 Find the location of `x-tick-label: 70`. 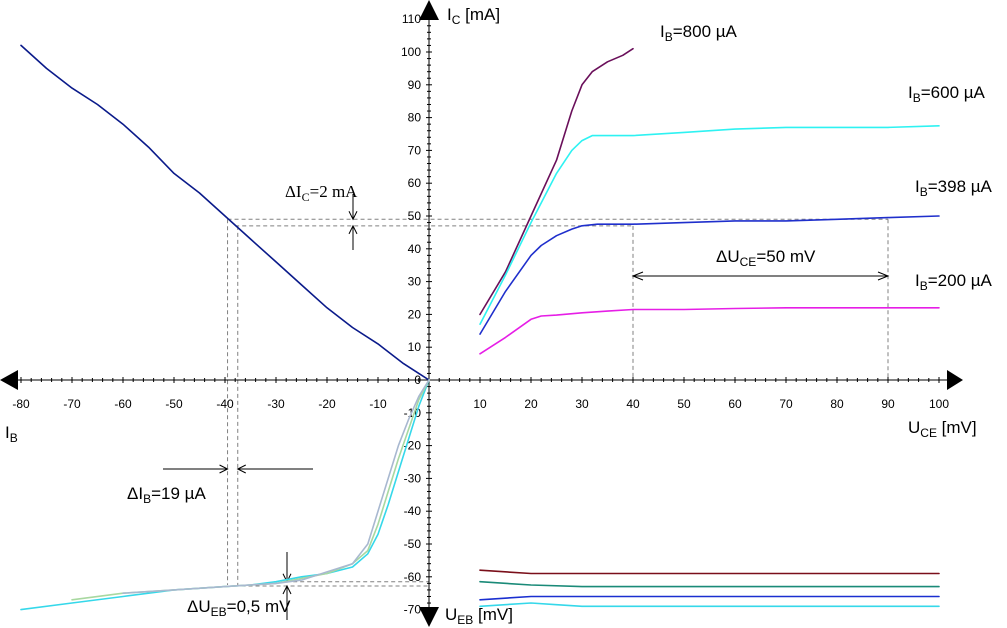

x-tick-label: 70 is located at coordinates (786, 404).